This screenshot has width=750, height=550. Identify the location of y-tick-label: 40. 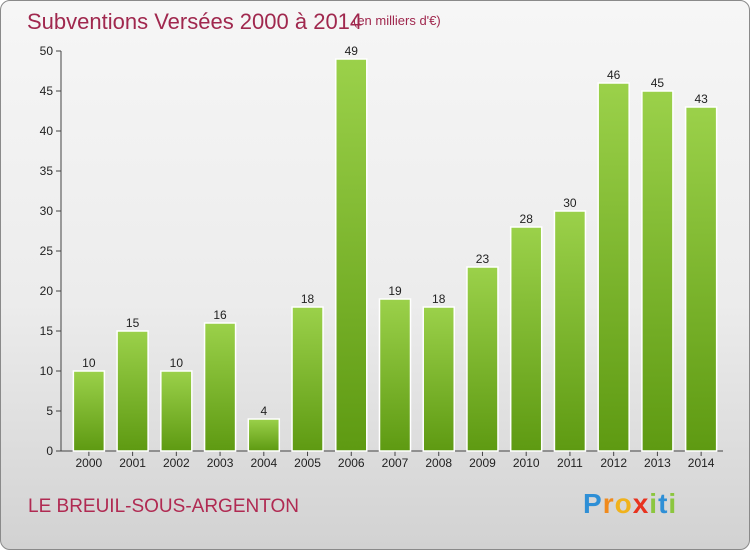
(47, 131).